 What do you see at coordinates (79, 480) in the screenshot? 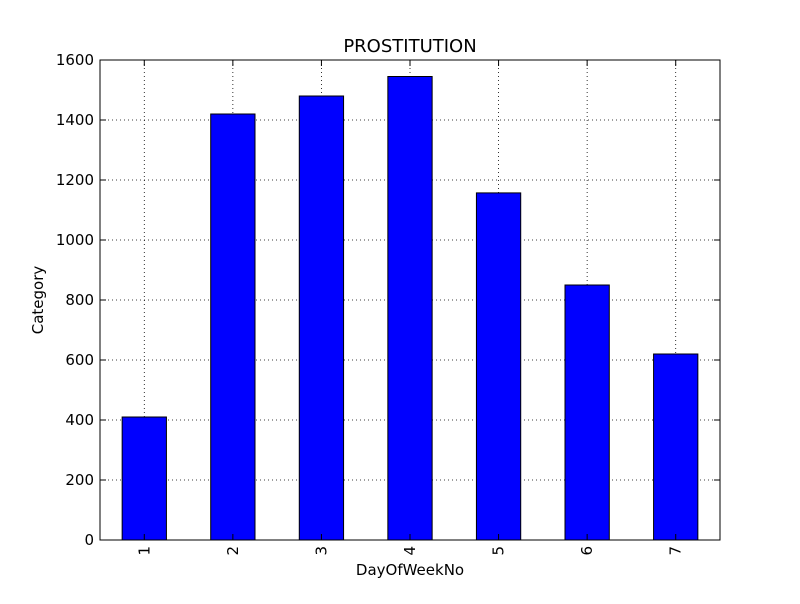
I see `y-tick-label: 200` at bounding box center [79, 480].